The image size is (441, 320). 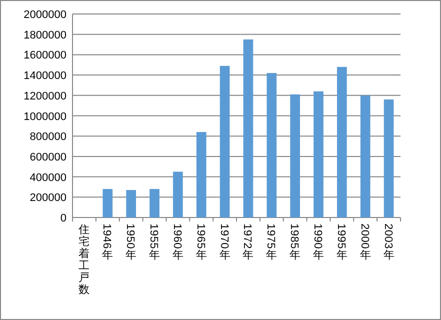 What do you see at coordinates (45, 96) in the screenshot?
I see `y-tick-label: 1200000` at bounding box center [45, 96].